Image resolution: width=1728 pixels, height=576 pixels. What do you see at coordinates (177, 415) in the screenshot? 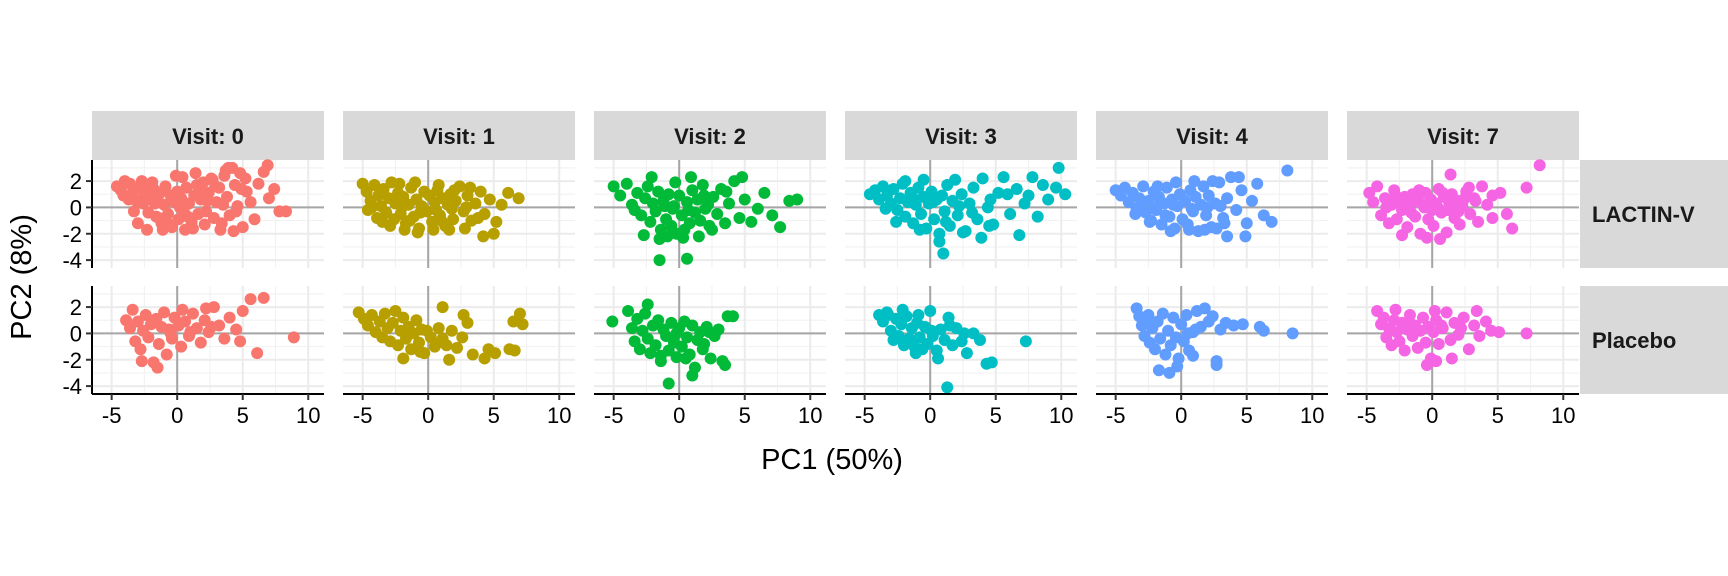
I see `x-tick-label: 0` at bounding box center [177, 415].